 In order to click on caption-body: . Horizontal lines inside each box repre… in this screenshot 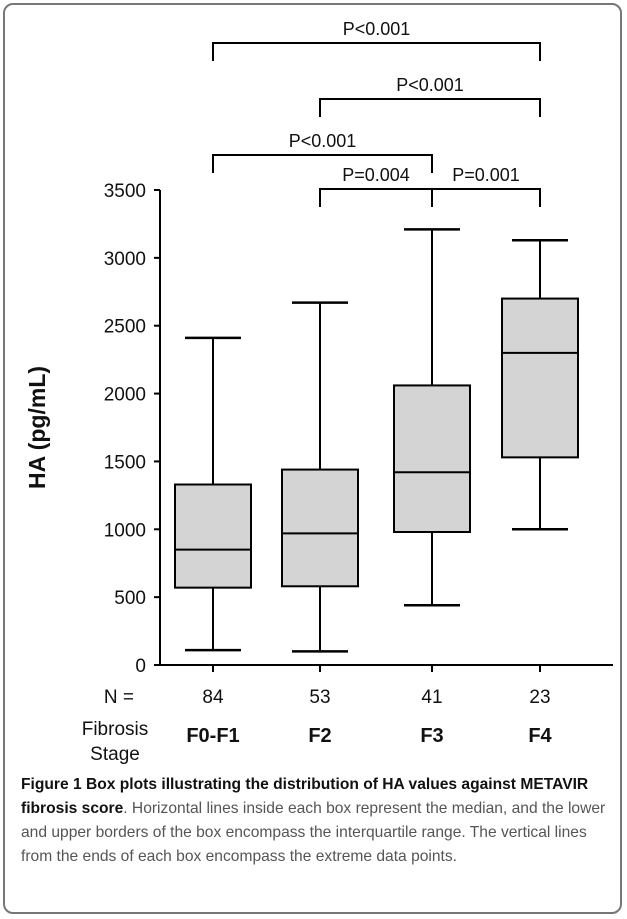, I will do `click(313, 832)`.